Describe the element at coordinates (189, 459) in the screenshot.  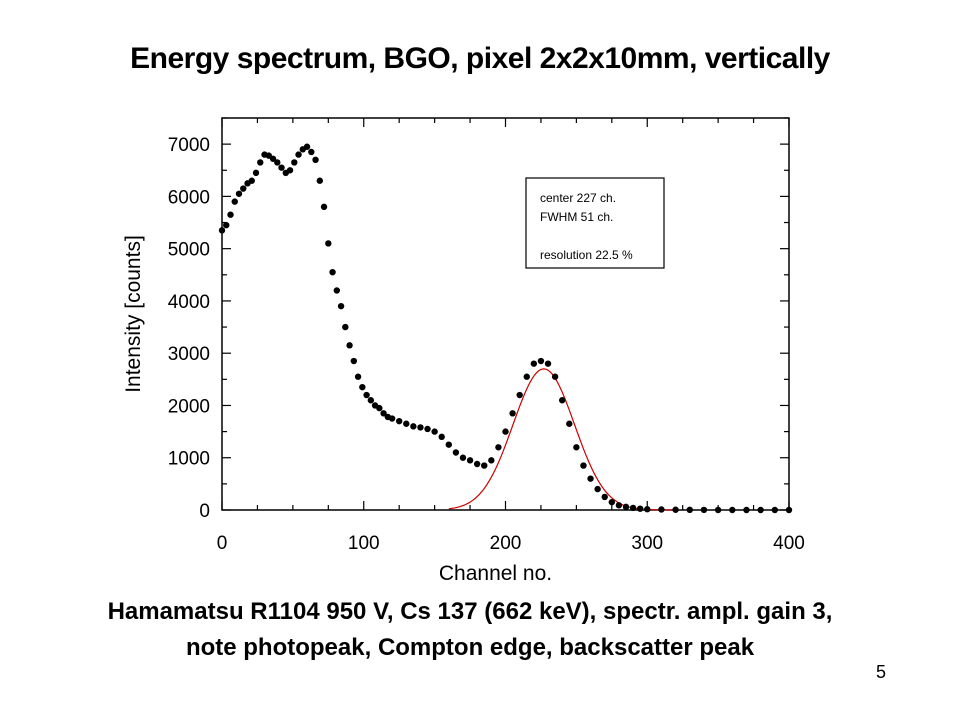
I see `y-tick-label: 1000` at that location.